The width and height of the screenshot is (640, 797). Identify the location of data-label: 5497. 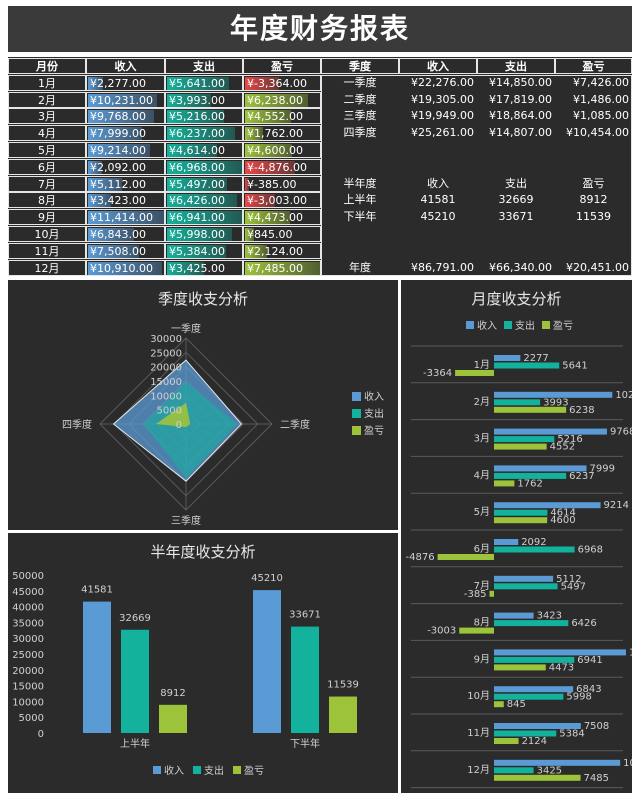
(573, 586).